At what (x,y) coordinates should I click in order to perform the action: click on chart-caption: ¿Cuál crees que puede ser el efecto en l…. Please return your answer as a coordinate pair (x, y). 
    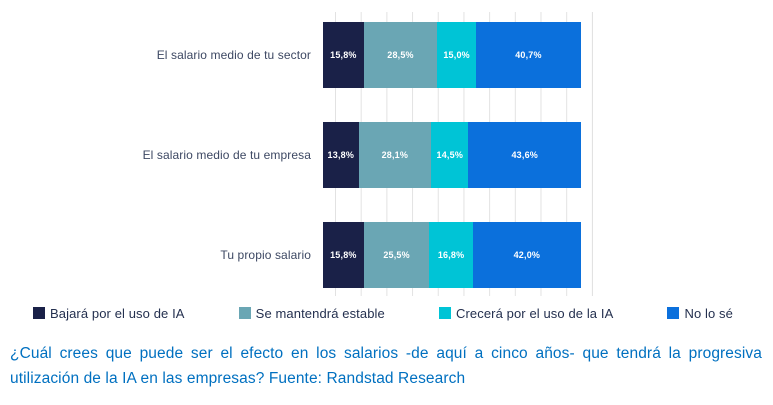
    Looking at the image, I should click on (386, 366).